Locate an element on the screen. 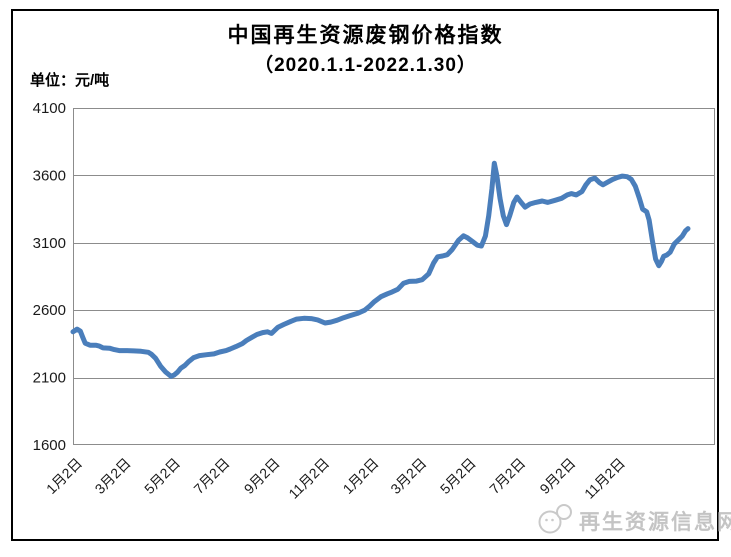 Image resolution: width=731 pixels, height=557 pixels. y-tick-label: 2100 is located at coordinates (49, 378).